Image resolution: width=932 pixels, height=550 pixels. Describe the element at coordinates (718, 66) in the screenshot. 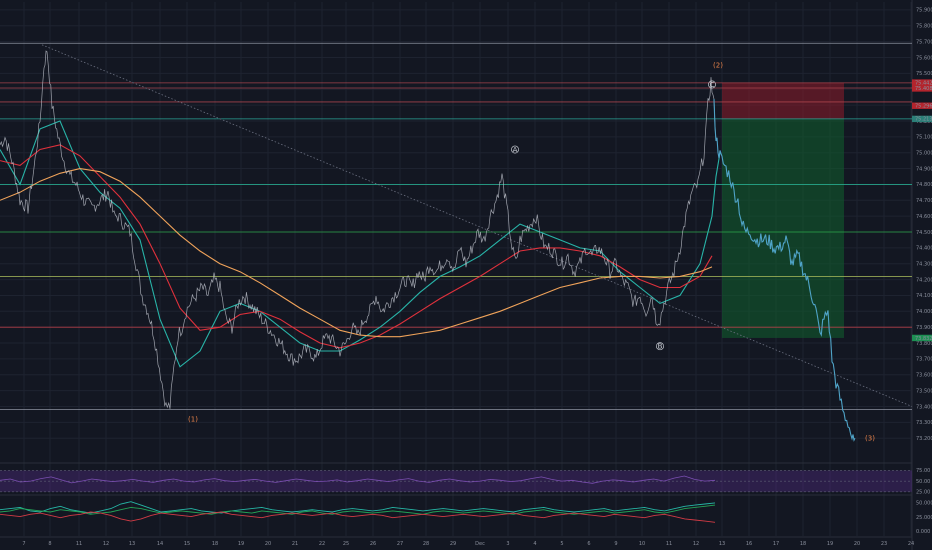

I see `wave-label: (2)` at that location.